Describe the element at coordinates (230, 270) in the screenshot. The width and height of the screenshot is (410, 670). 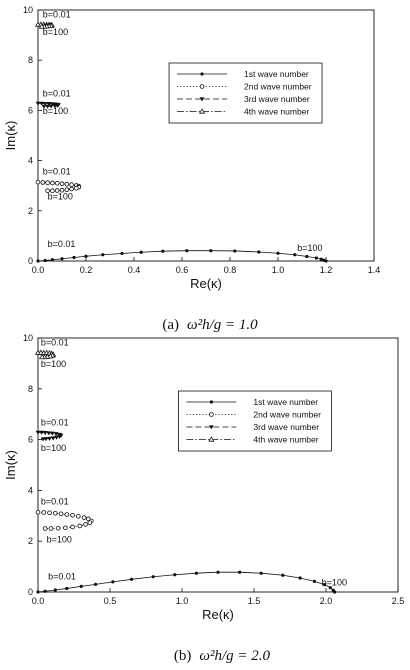
I see `x-tick-label: 0.8` at that location.